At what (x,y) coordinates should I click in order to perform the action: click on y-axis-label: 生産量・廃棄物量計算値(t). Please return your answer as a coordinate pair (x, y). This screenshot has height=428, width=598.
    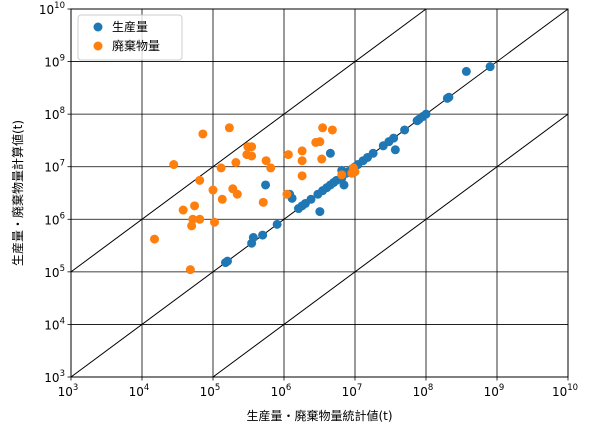
    Looking at the image, I should click on (17, 193).